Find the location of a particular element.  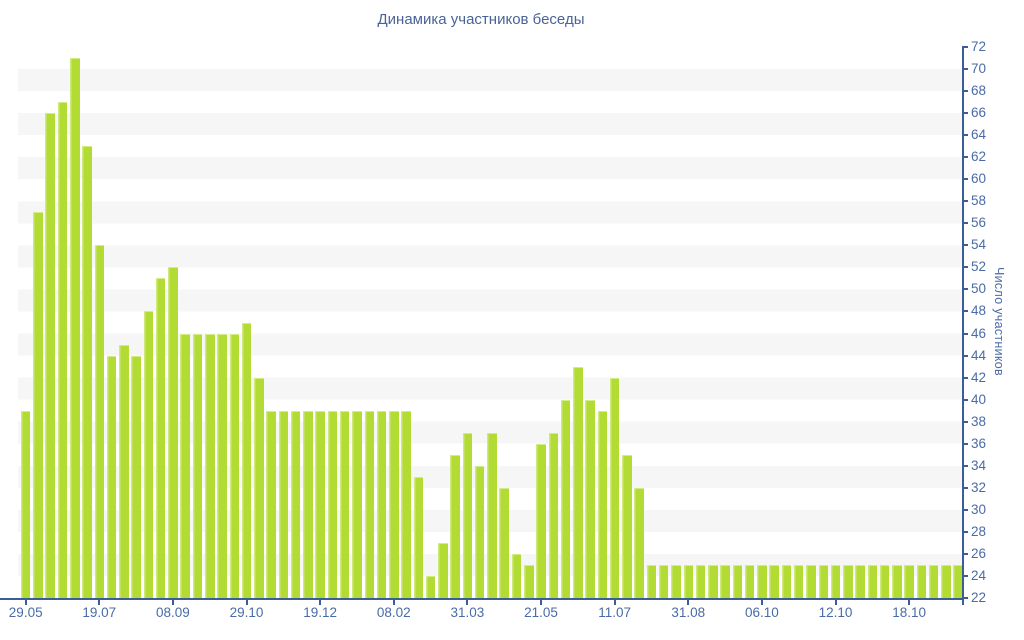

y-tick-label: 48 is located at coordinates (979, 311).